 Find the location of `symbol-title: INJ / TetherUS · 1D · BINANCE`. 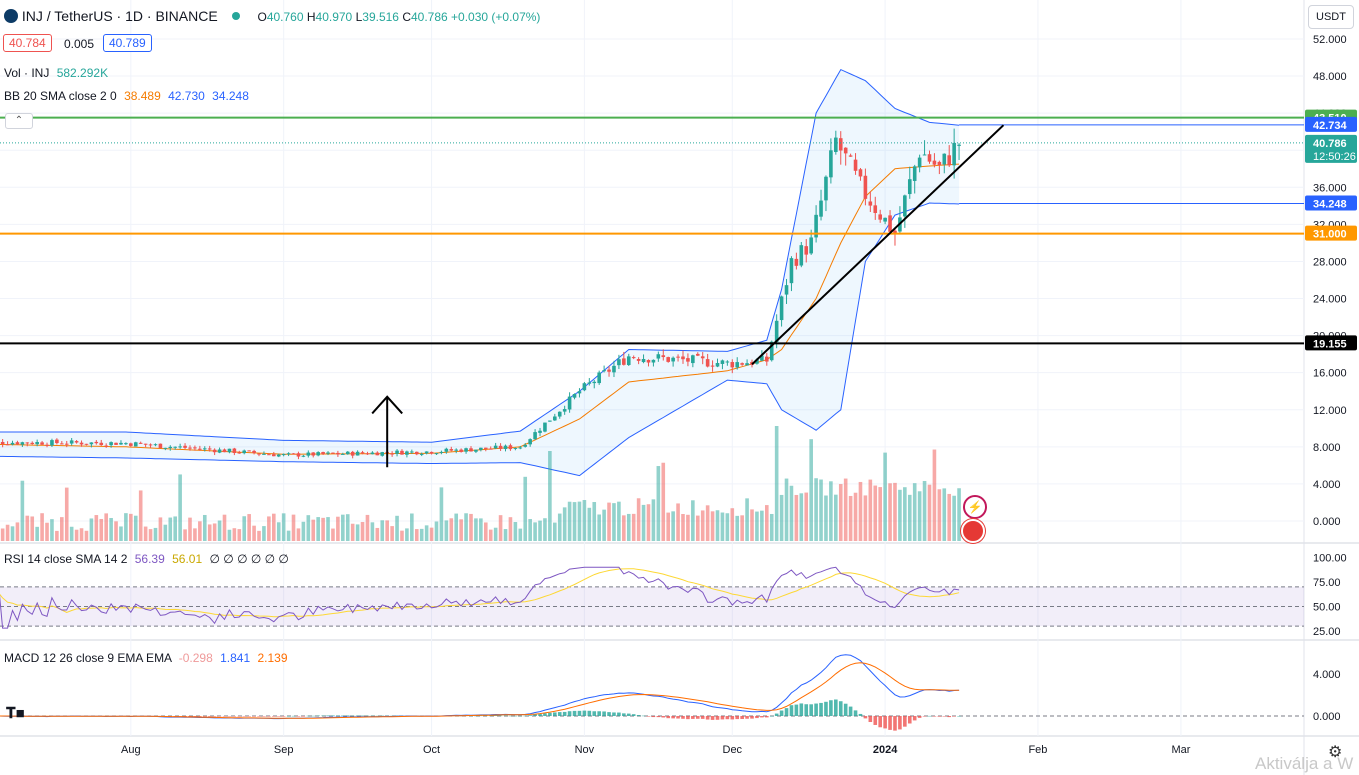

symbol-title: INJ / TetherUS · 1D · BINANCE is located at coordinates (119, 16).